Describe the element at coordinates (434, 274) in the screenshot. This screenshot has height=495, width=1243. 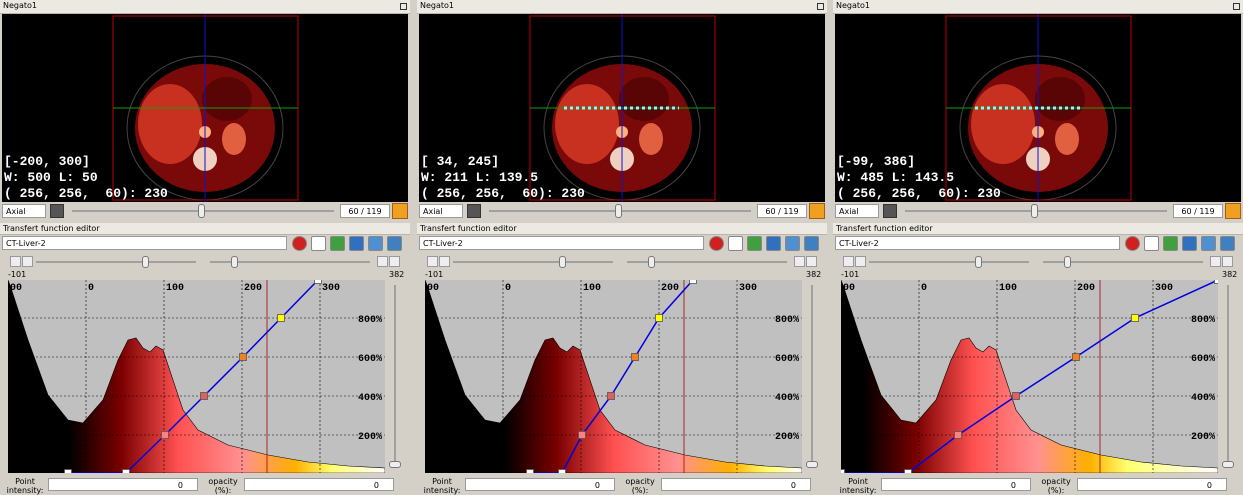
I see `range-min: -101` at that location.